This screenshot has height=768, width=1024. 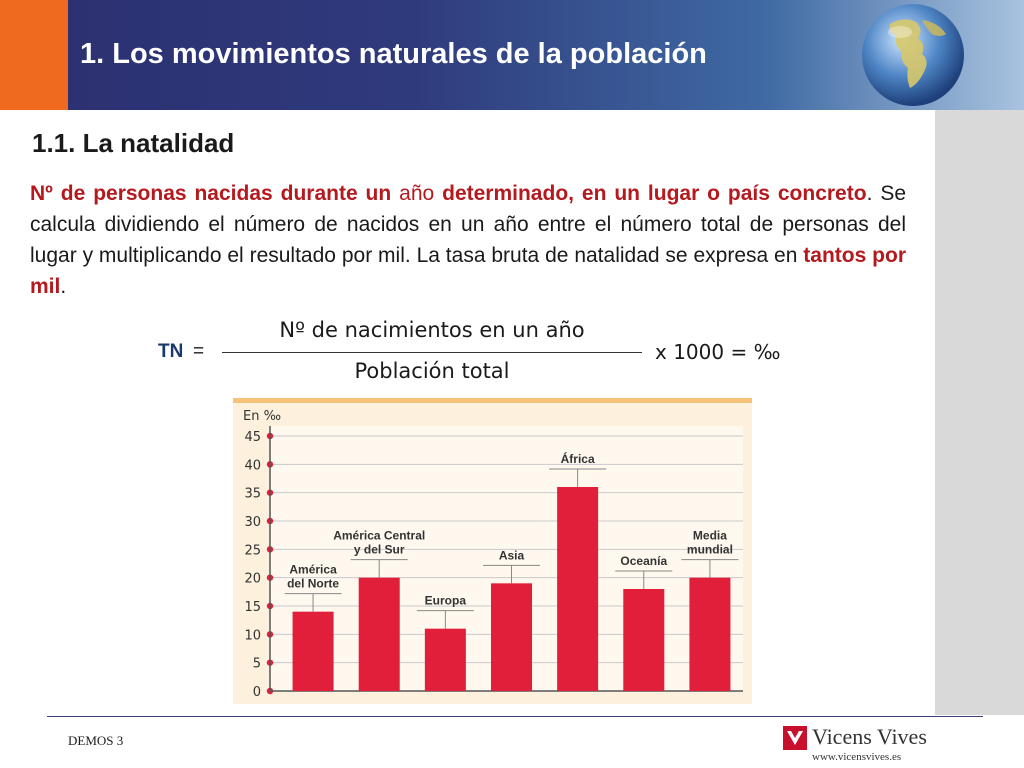 What do you see at coordinates (710, 550) in the screenshot?
I see `category-label: mundial` at bounding box center [710, 550].